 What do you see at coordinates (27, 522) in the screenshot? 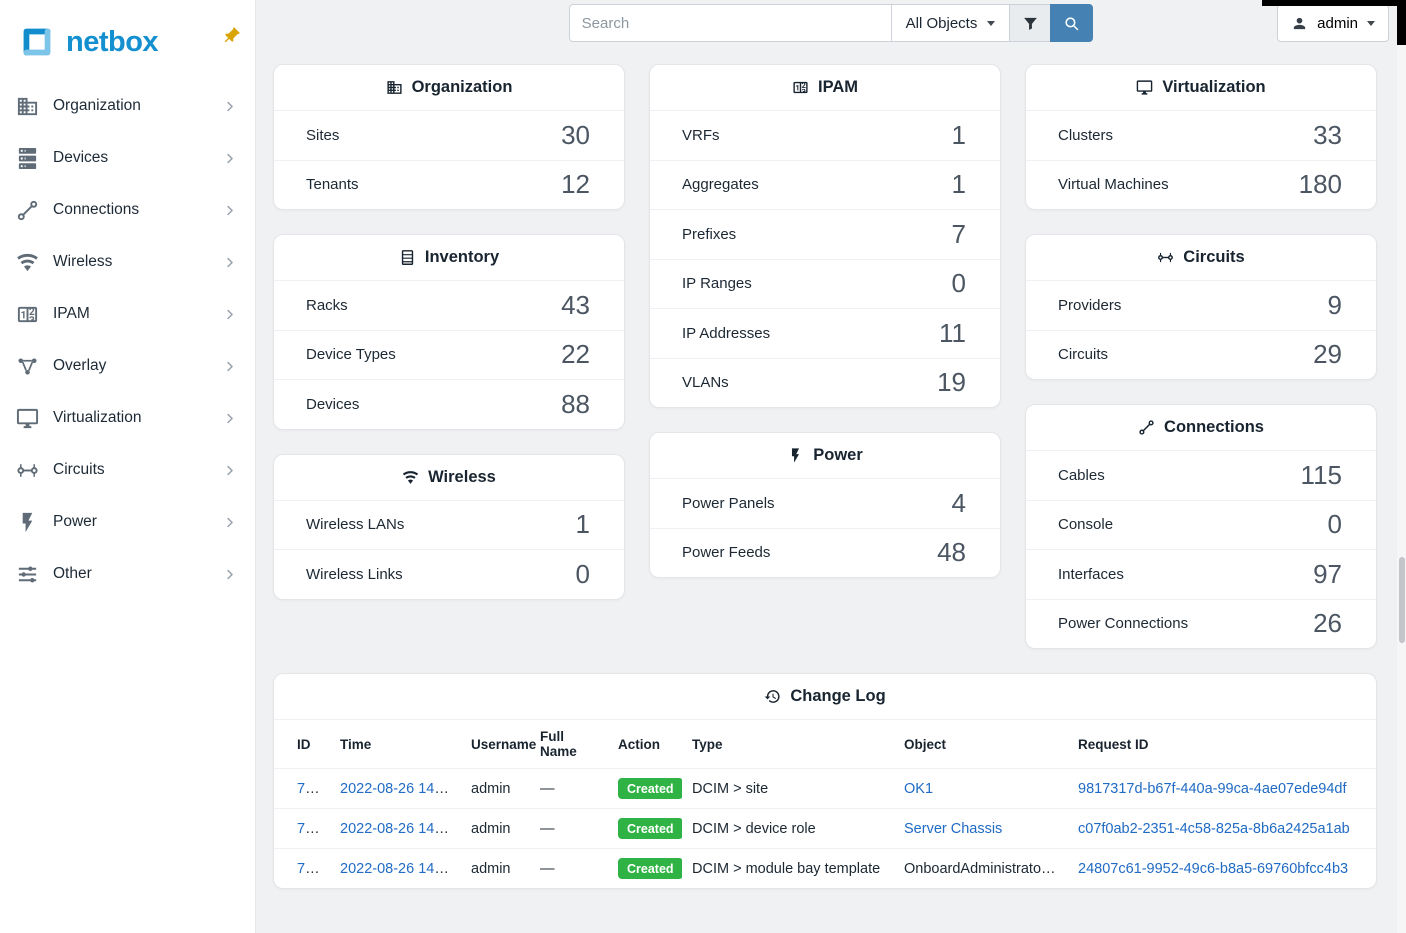
I see `lightning-icon` at bounding box center [27, 522].